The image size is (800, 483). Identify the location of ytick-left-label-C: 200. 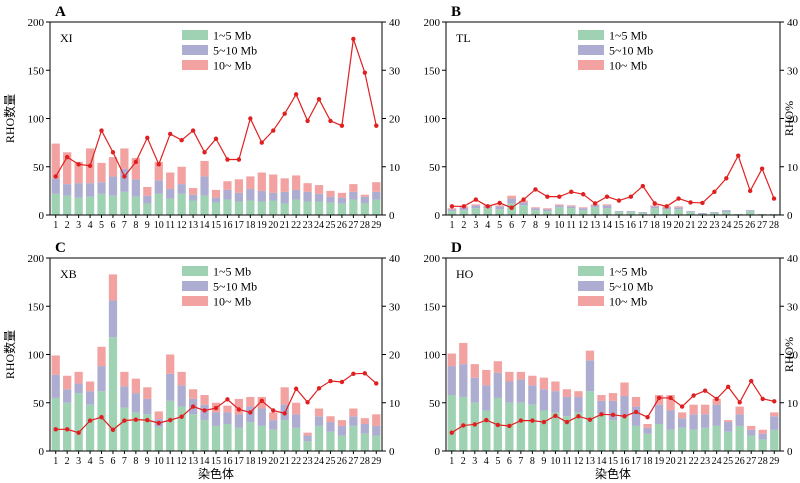
(36, 259).